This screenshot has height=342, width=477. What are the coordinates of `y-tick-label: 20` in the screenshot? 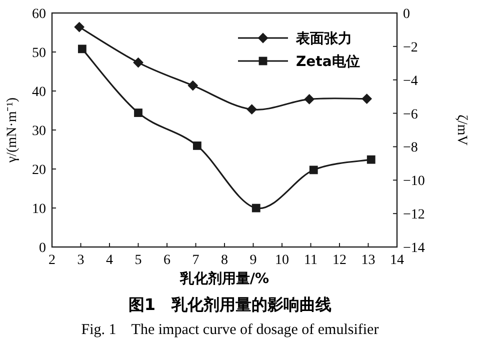 It's located at (39, 170).